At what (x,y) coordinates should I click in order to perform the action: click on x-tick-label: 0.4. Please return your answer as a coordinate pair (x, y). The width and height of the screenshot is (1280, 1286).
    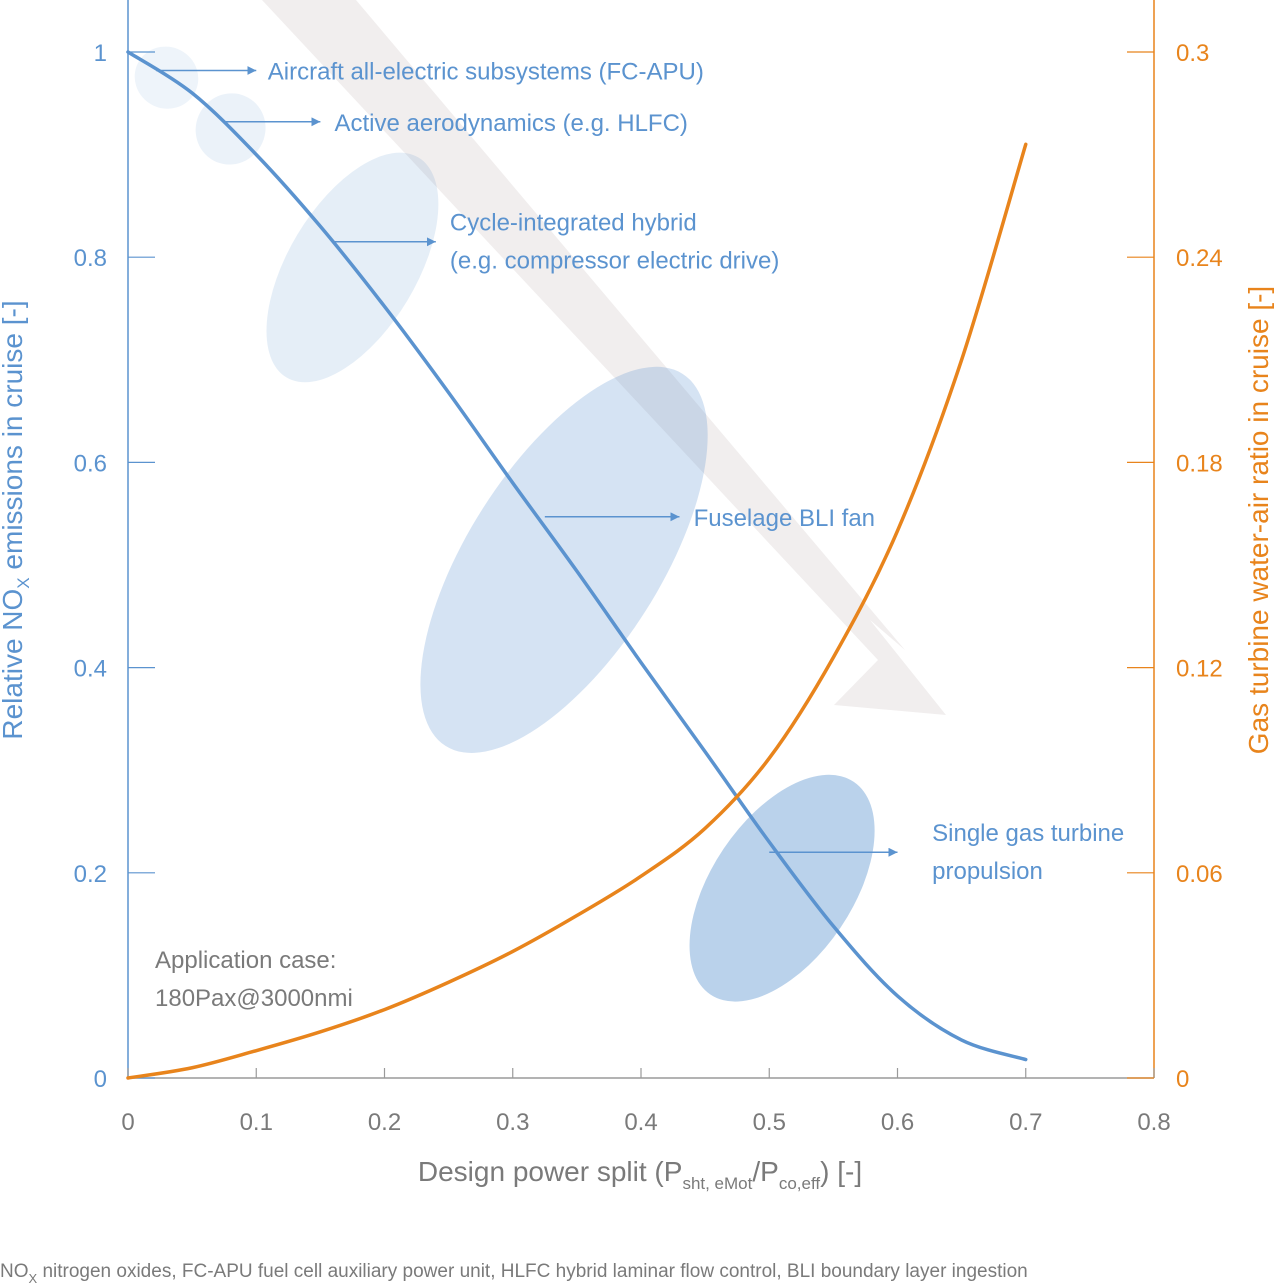
    Looking at the image, I should click on (640, 1122).